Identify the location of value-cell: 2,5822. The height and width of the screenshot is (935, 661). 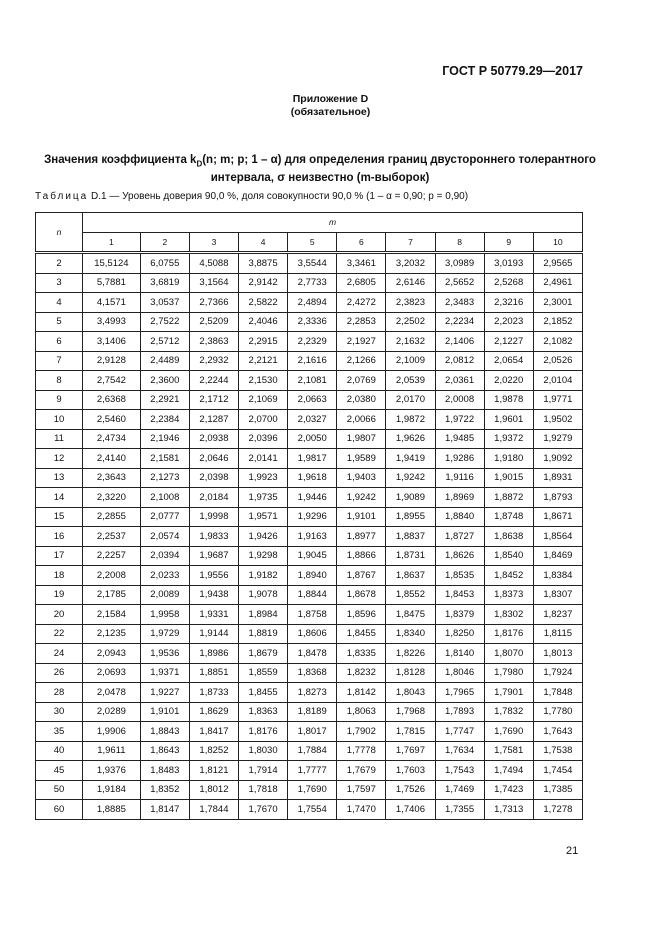
(263, 302).